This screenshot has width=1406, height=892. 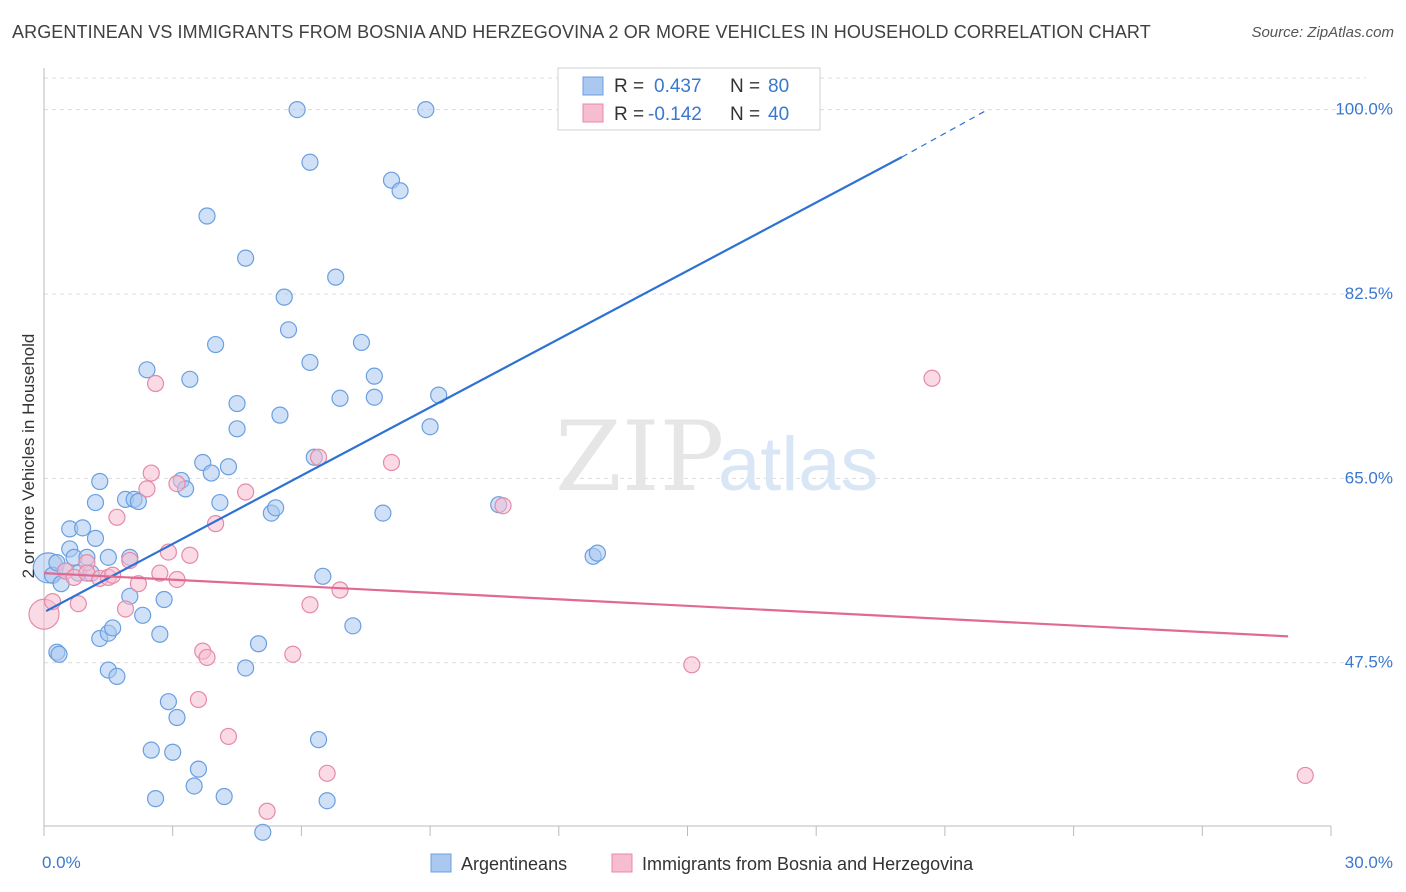 What do you see at coordinates (1369, 862) in the screenshot?
I see `x-tick-label-end: 30.0%` at bounding box center [1369, 862].